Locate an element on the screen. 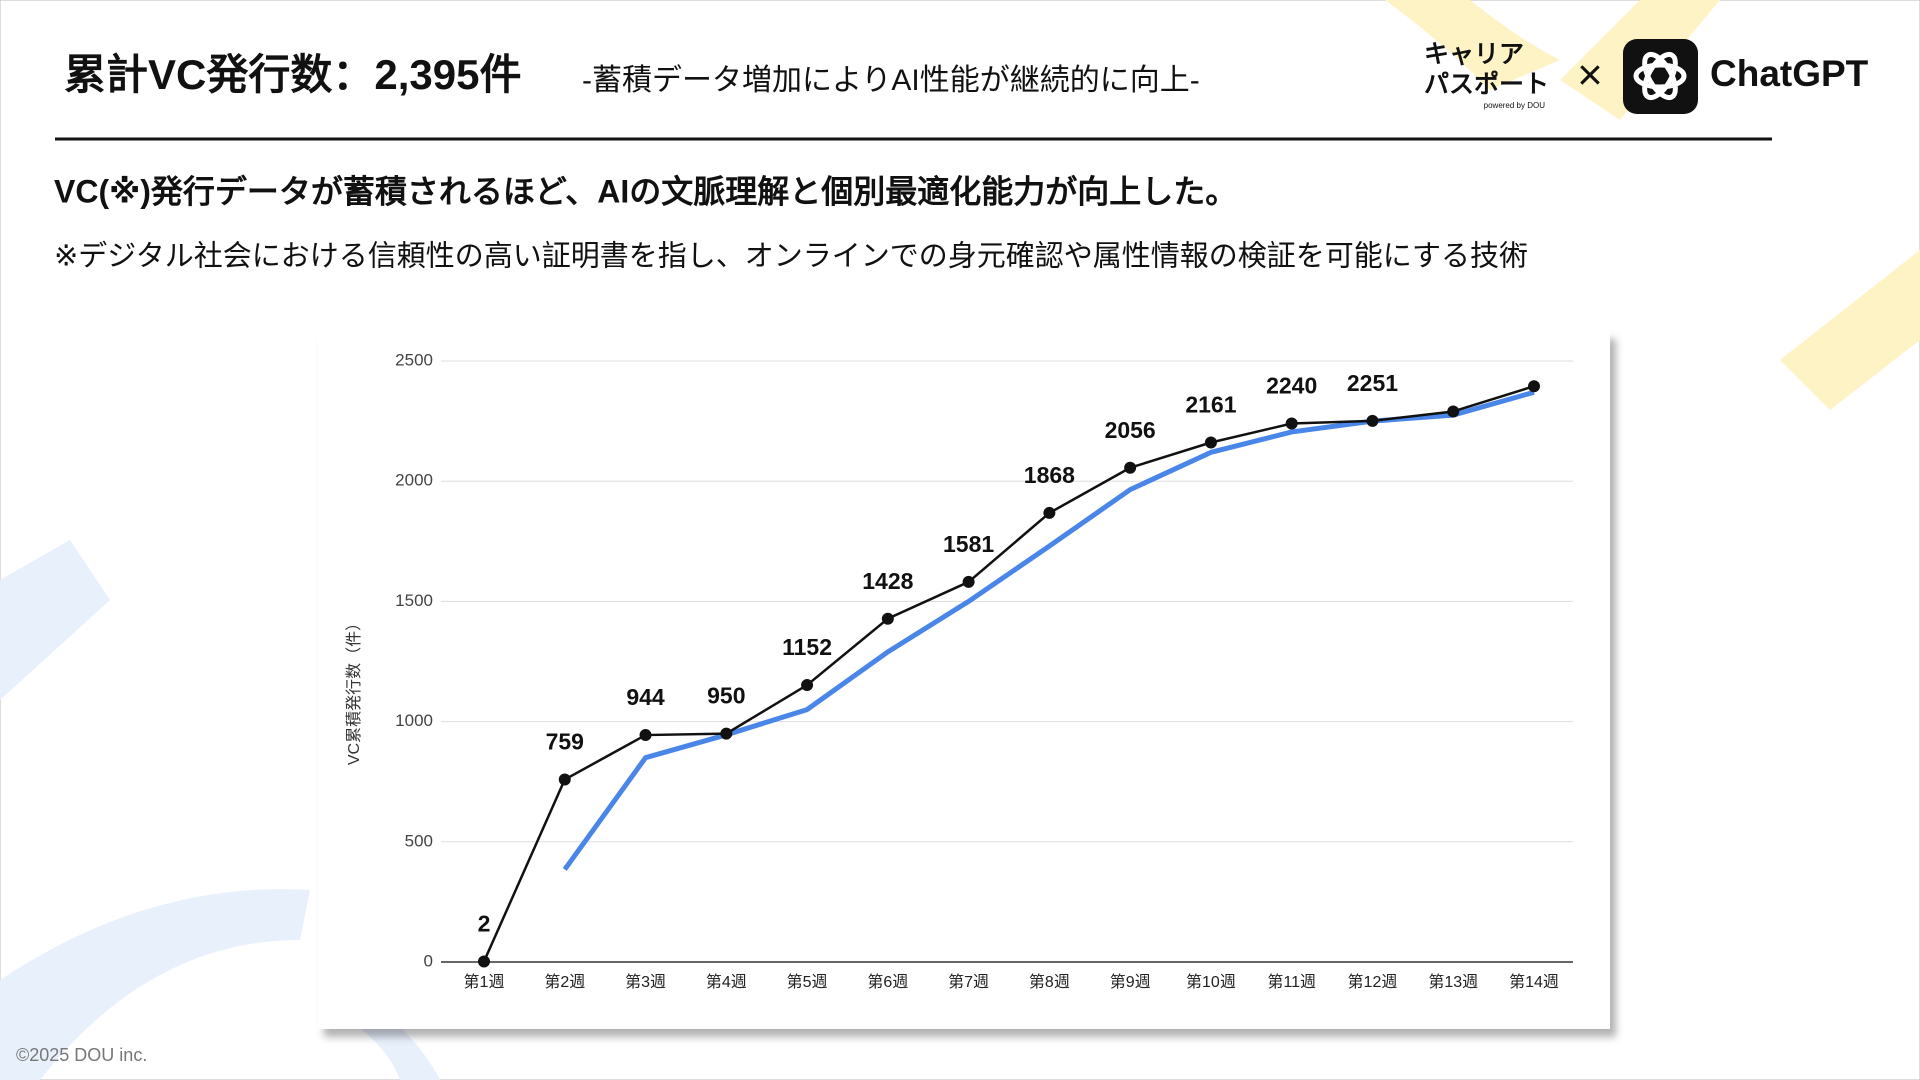  chatgpt-mark is located at coordinates (1660, 76).